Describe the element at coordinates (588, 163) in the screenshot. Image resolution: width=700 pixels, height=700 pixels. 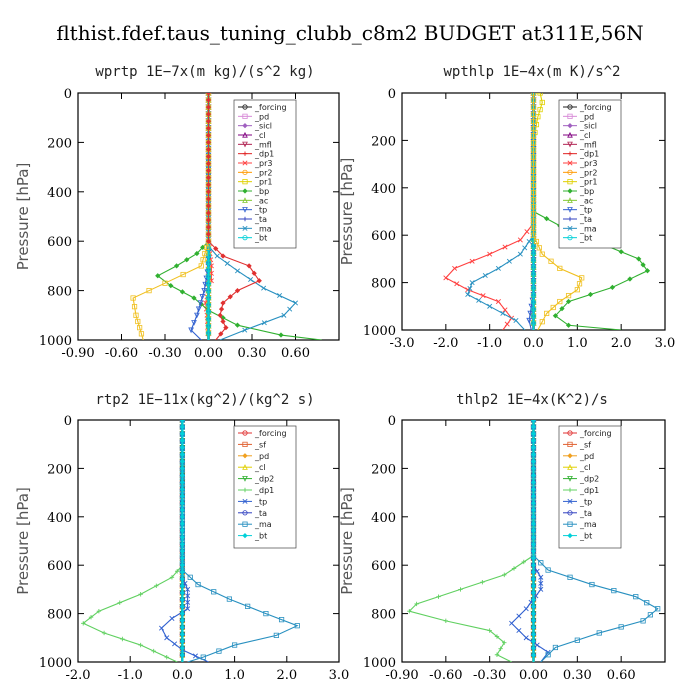
I see `legend-entry: _pr3` at that location.